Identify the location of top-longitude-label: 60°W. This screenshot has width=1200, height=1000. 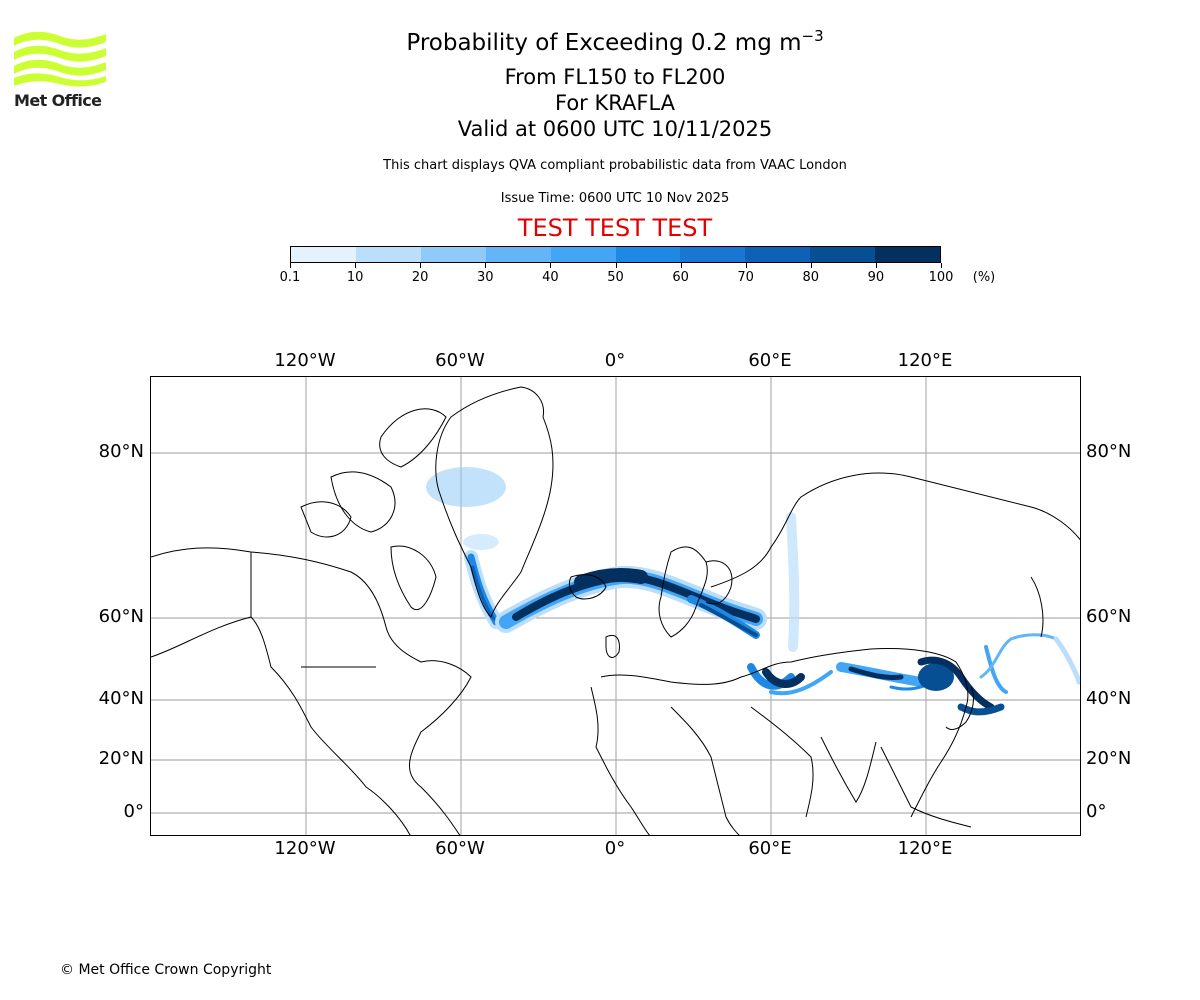
(460, 360).